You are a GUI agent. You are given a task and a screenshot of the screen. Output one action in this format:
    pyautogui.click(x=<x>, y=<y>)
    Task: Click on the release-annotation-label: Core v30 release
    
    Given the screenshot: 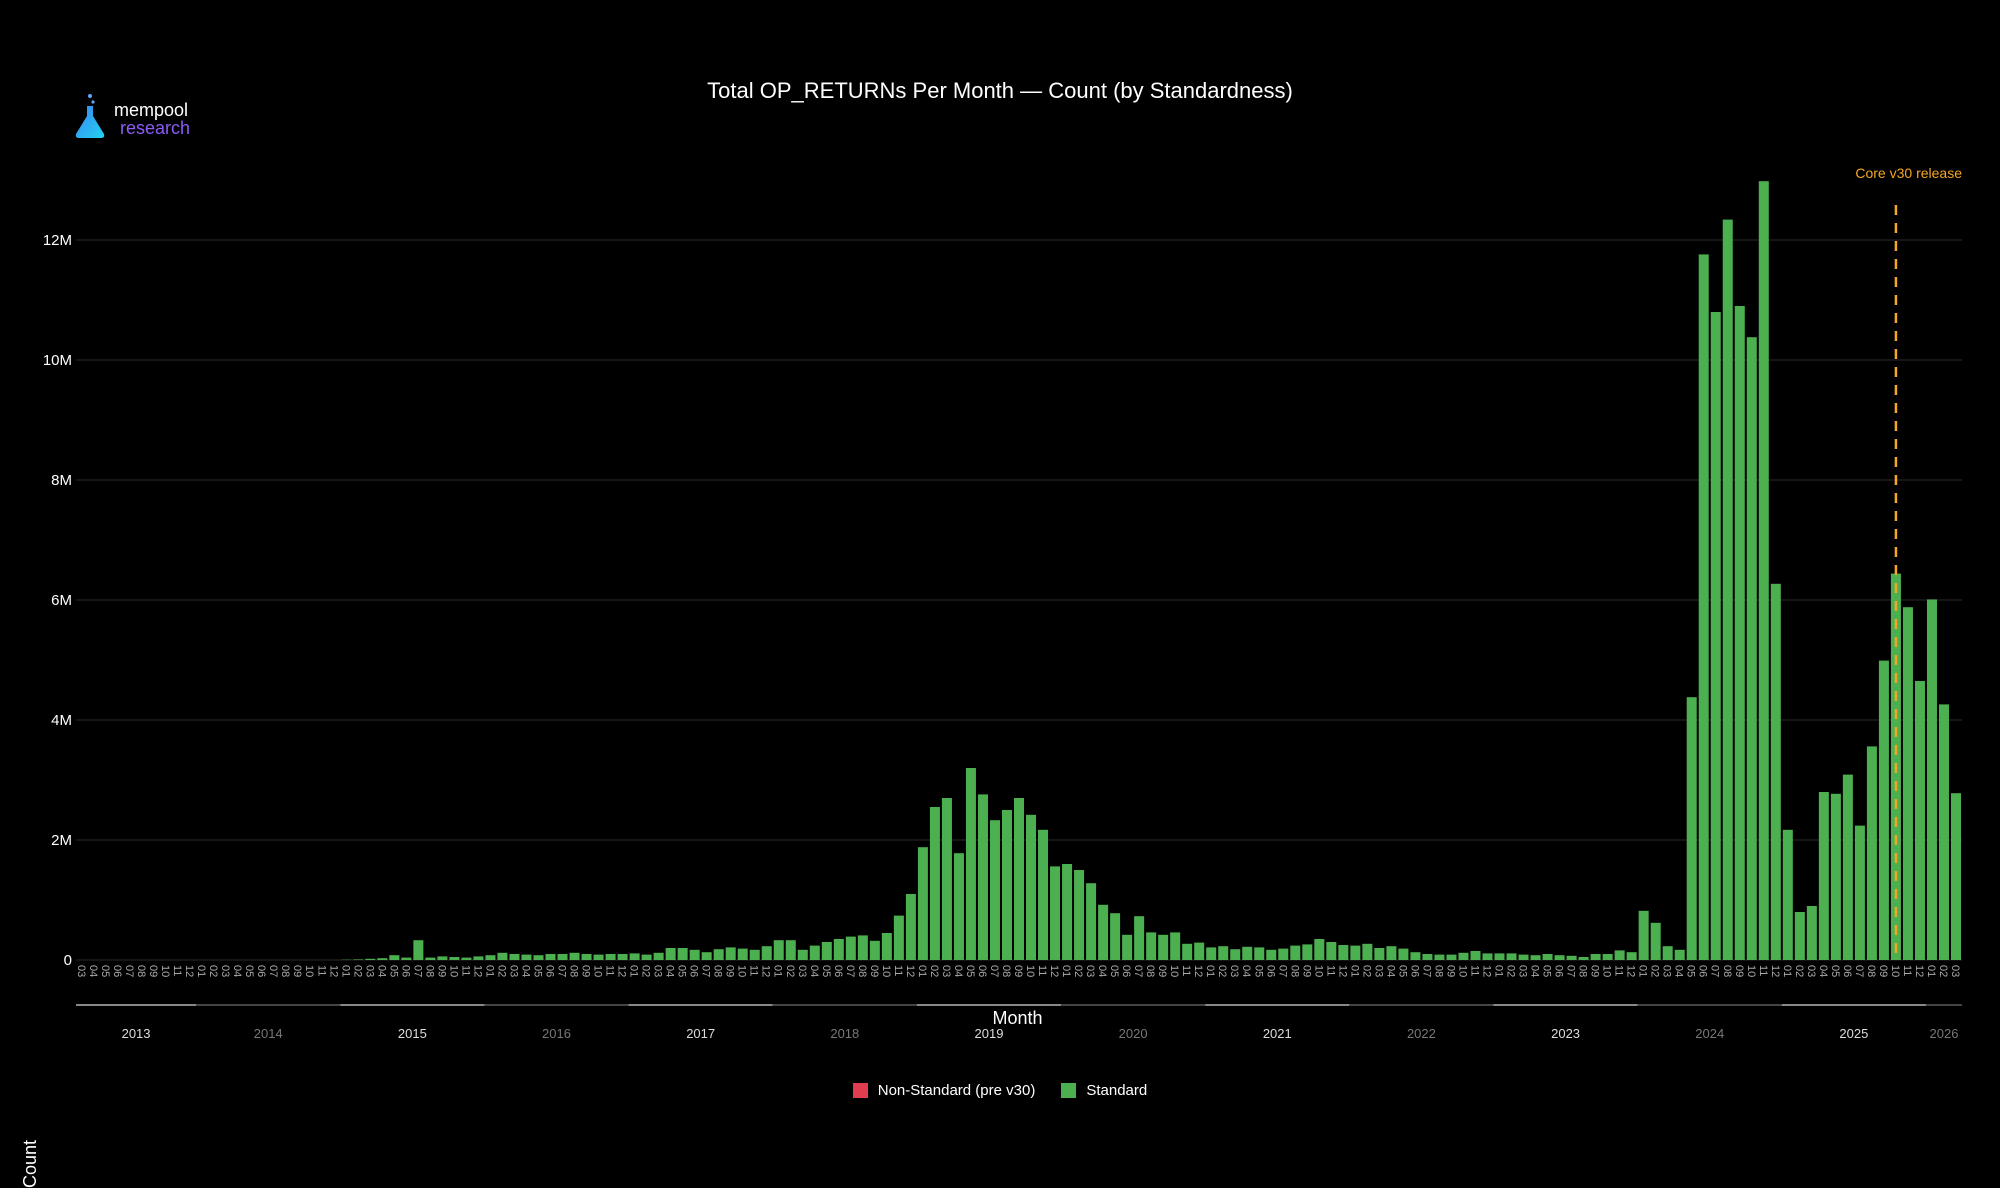 What is the action you would take?
    pyautogui.click(x=1908, y=173)
    